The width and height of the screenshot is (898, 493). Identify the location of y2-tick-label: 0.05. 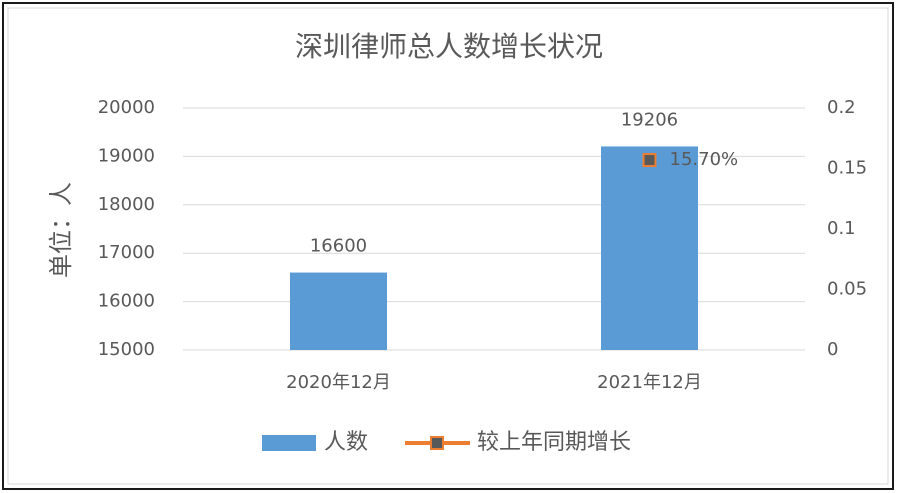
(847, 289).